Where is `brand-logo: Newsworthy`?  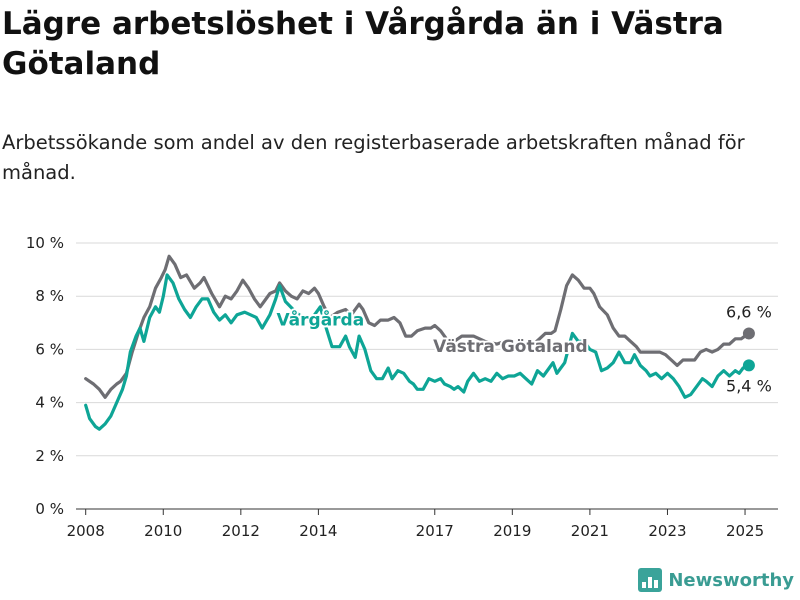
brand-logo: Newsworthy is located at coordinates (716, 580).